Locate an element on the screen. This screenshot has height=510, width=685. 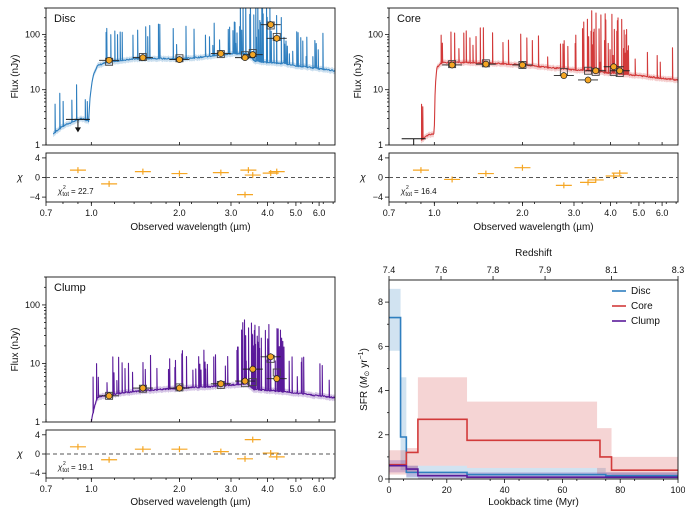
sfh-band-clump is located at coordinates (547, 475).